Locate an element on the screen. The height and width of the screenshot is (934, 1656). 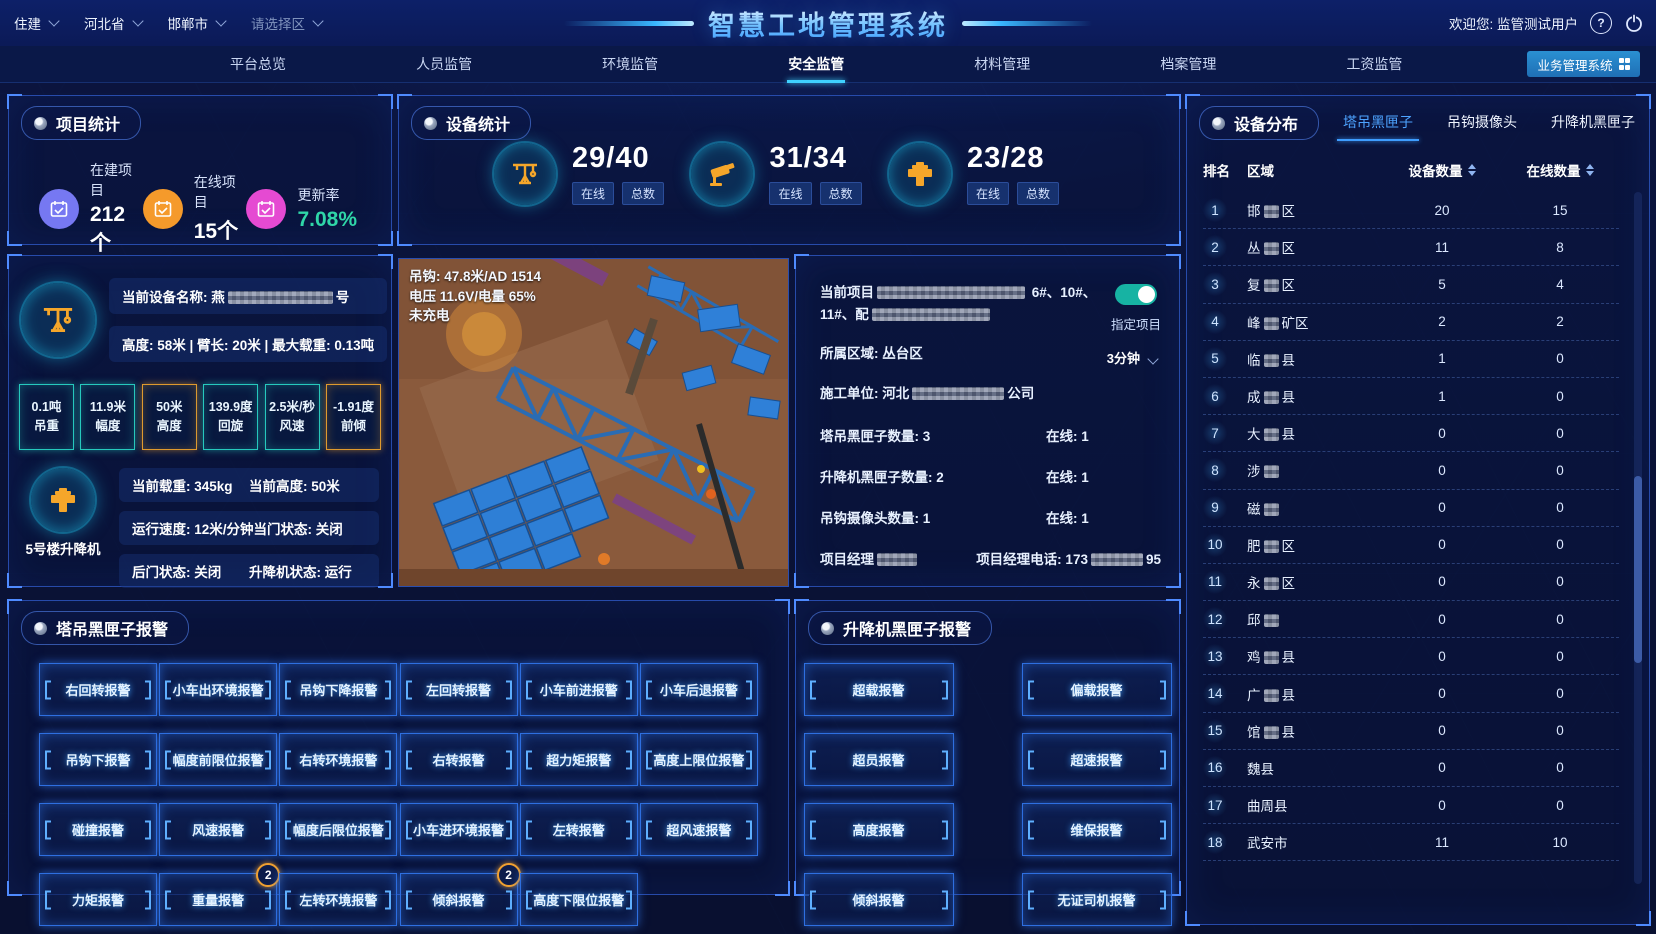
alarm-button: 小车出环境报警 is located at coordinates (218, 689).